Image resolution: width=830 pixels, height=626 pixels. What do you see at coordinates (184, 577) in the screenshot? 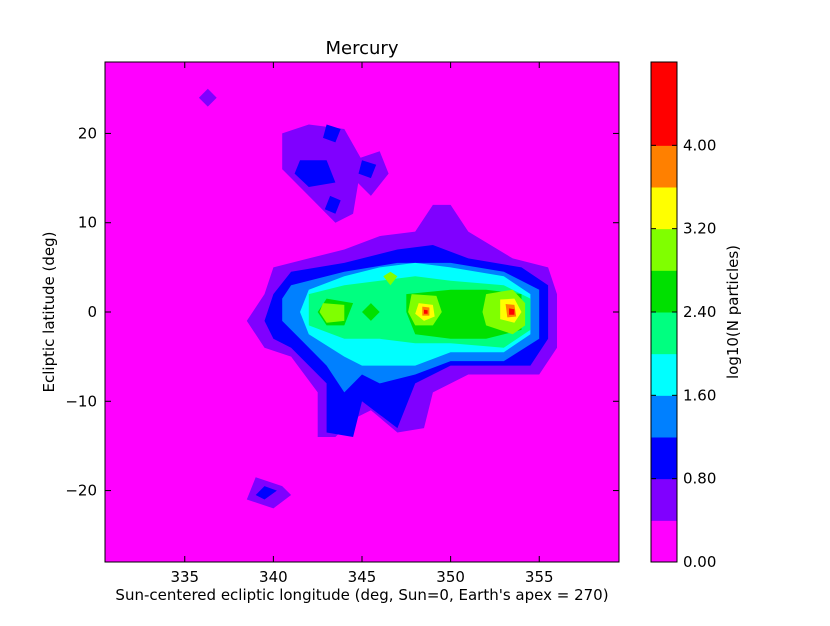
I see `x-tick-label: 335` at bounding box center [184, 577].